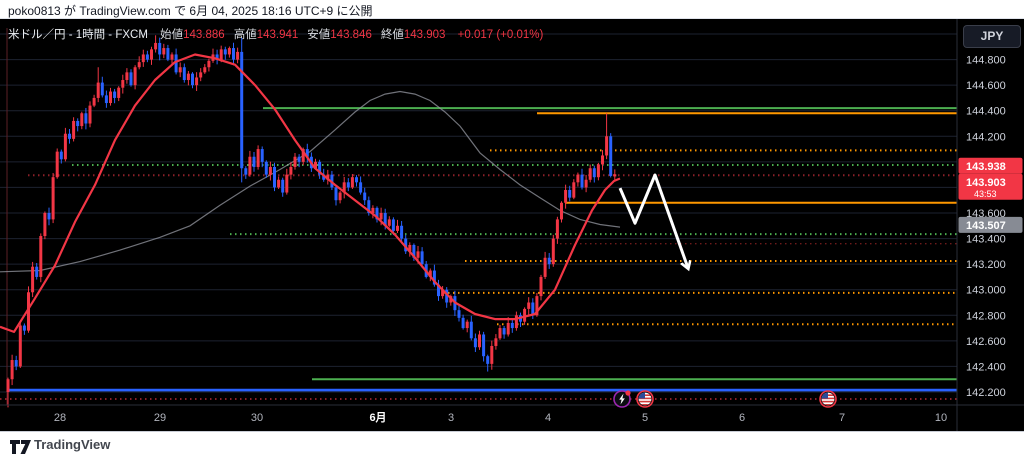 The image size is (1024, 457). What do you see at coordinates (986, 112) in the screenshot?
I see `price-tick-label: 144.400` at bounding box center [986, 112].